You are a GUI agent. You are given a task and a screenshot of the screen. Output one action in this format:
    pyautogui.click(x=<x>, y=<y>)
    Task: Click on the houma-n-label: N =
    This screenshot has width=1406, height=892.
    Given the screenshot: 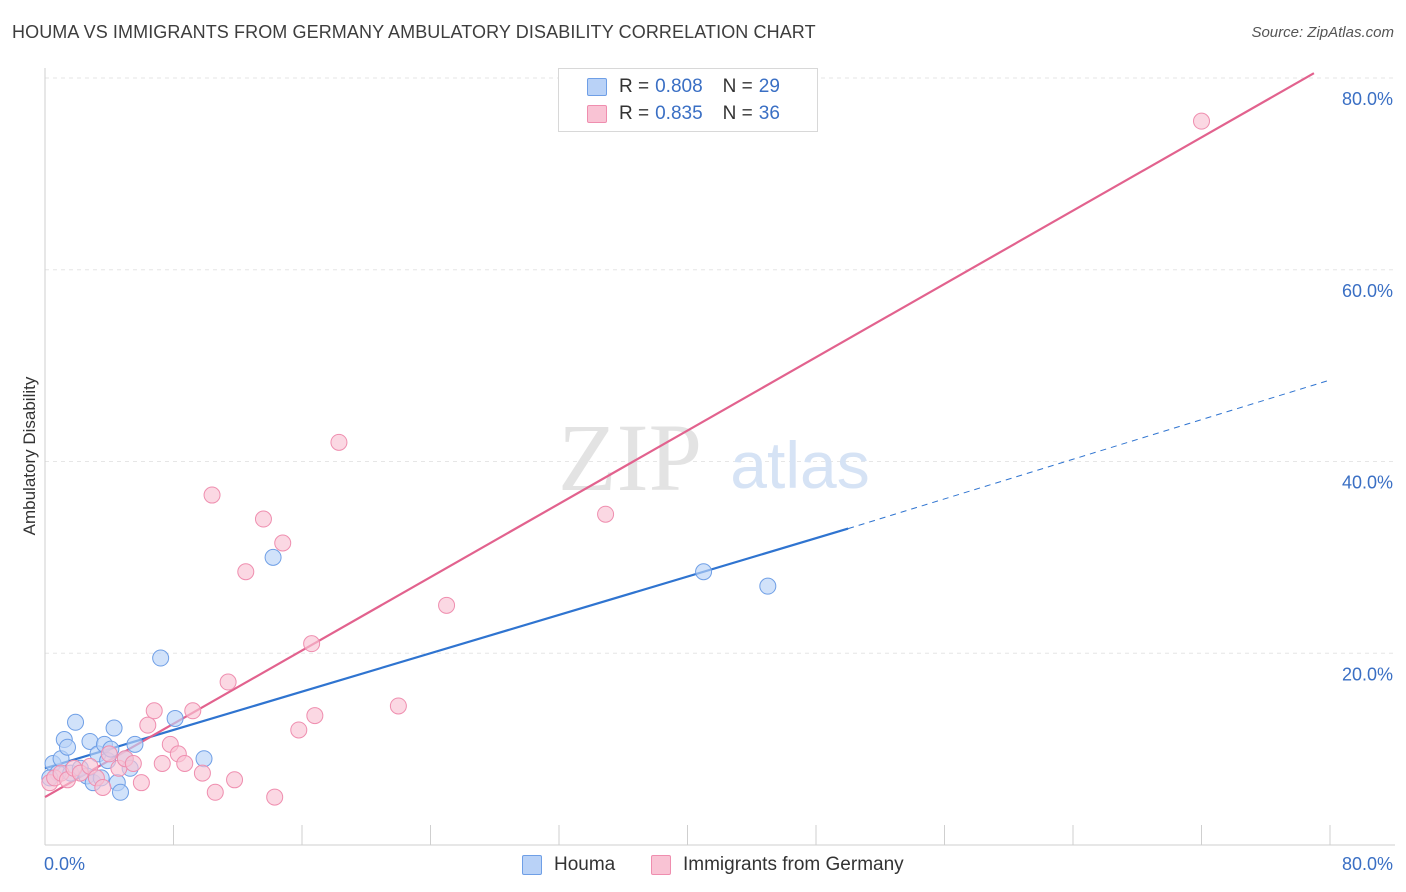 What is the action you would take?
    pyautogui.click(x=737, y=86)
    